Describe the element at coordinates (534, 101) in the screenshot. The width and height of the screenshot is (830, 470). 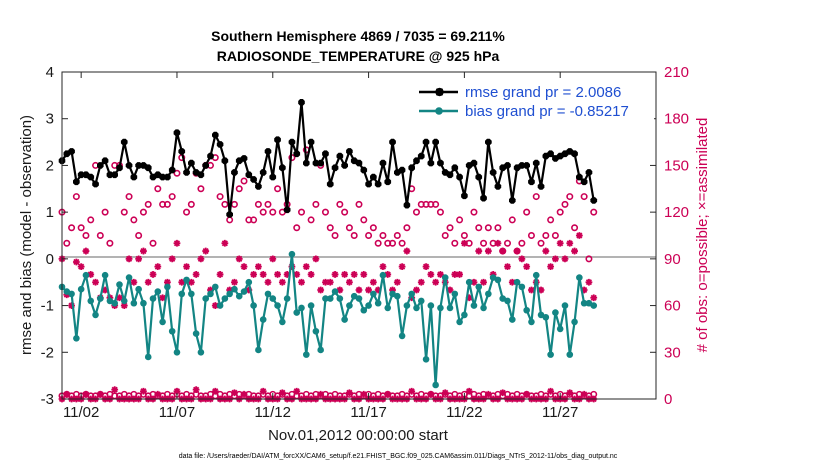
I see `legend-box` at that location.